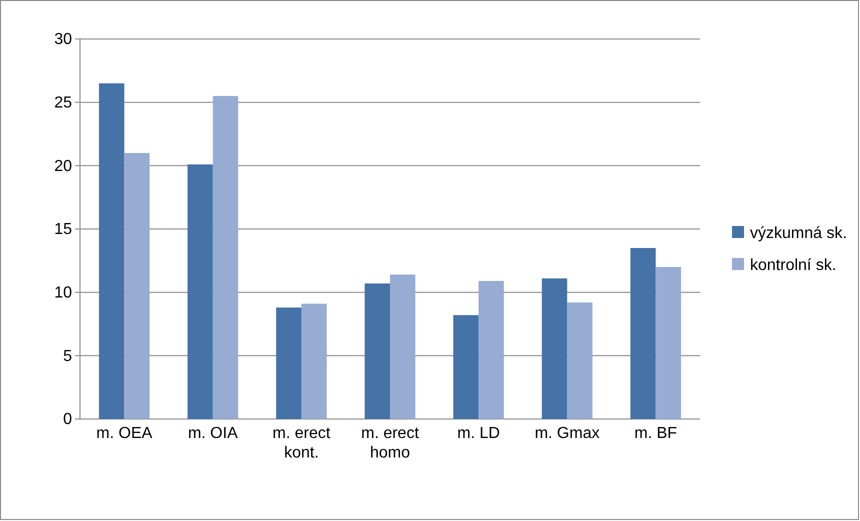 The height and width of the screenshot is (521, 860). What do you see at coordinates (656, 433) in the screenshot?
I see `x-tick-label: m. BF` at bounding box center [656, 433].